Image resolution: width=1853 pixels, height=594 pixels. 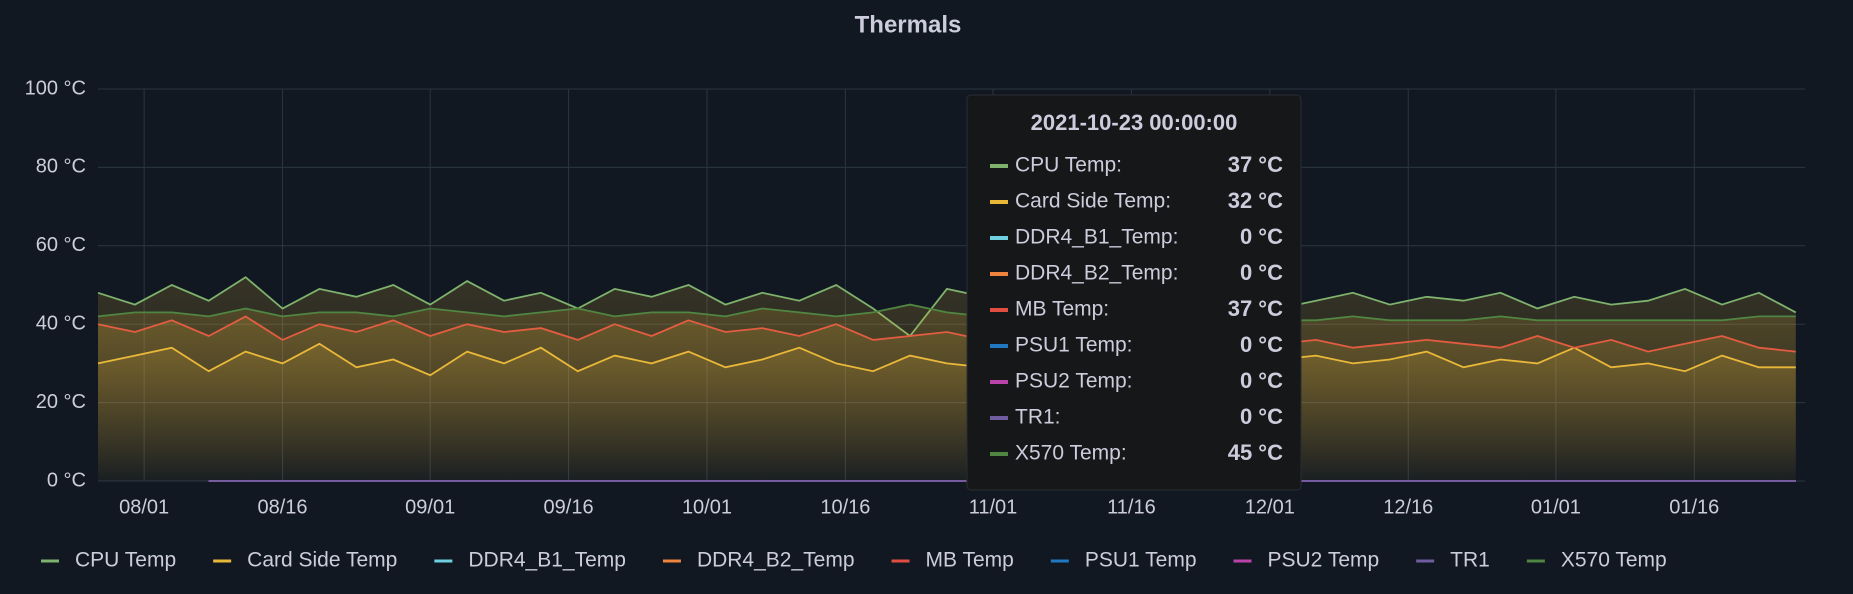 I want to click on chart-title: Thermals, so click(x=908, y=24).